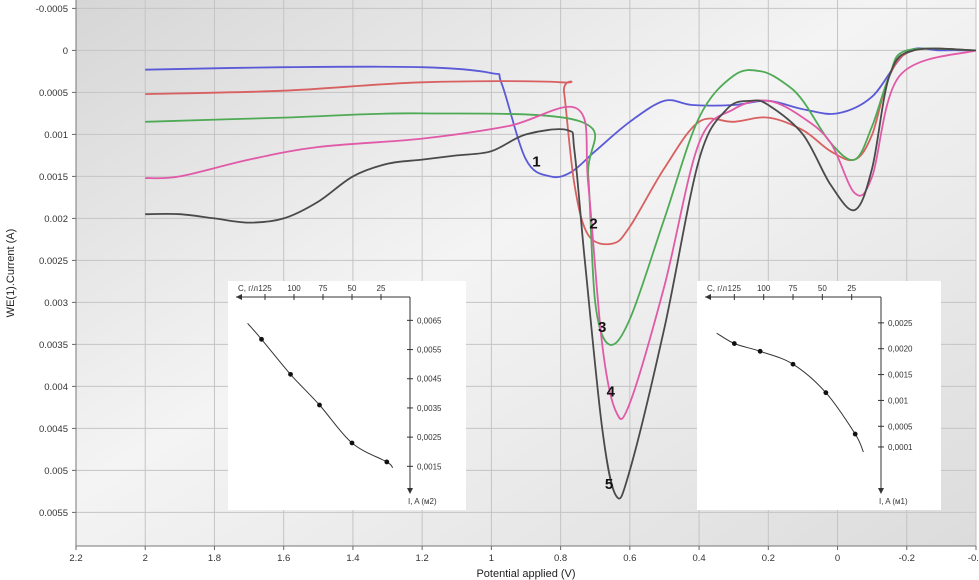  I want to click on x-tick-label: 0.4, so click(698, 558).